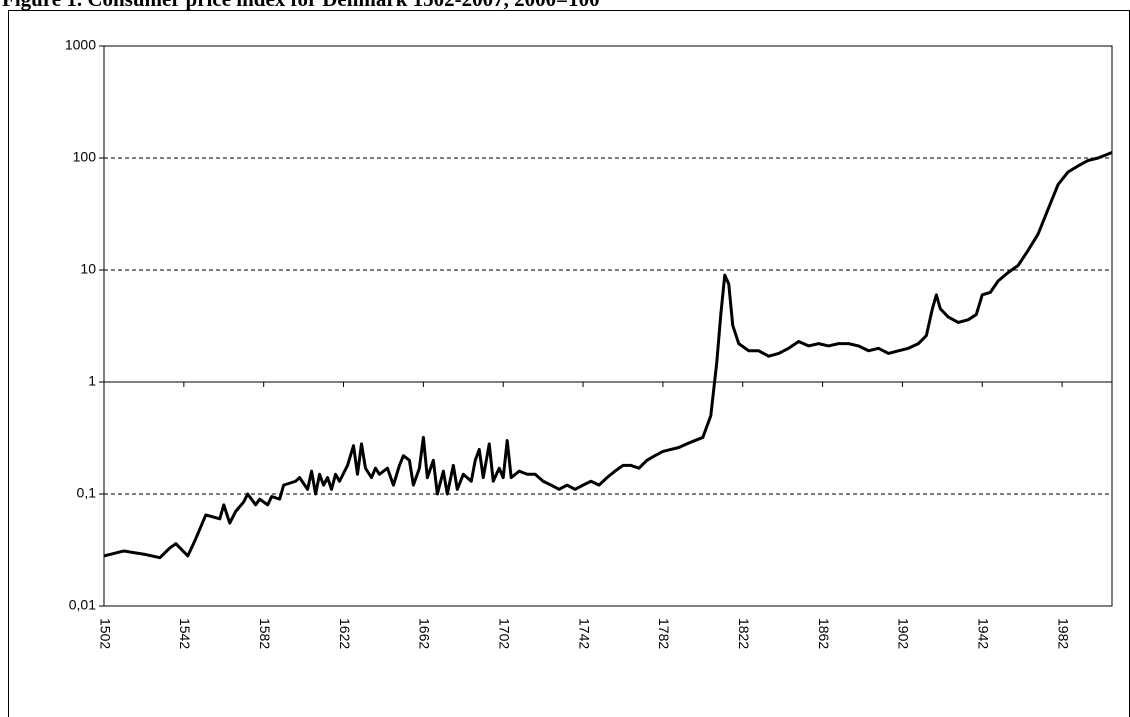  I want to click on y-tick-label: 1000, so click(80, 45).